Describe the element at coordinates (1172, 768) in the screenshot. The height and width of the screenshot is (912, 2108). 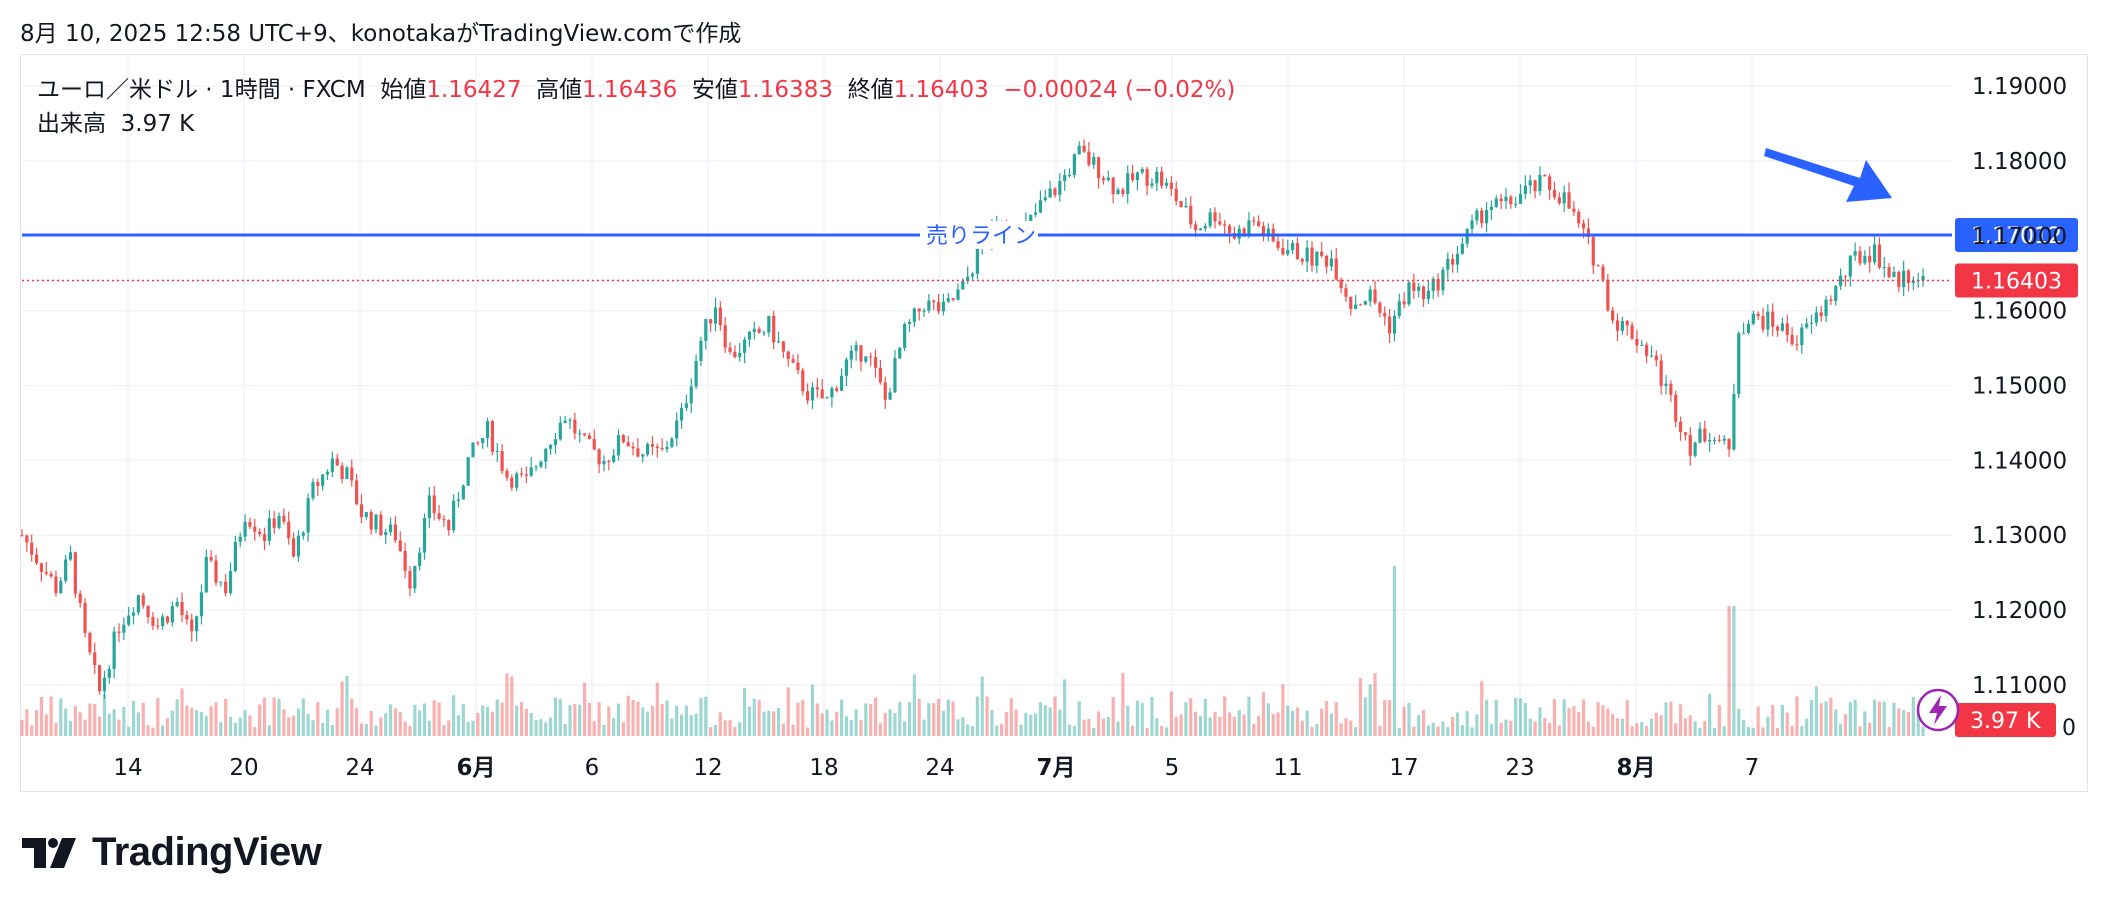
I see `x-tick-label: 5` at that location.